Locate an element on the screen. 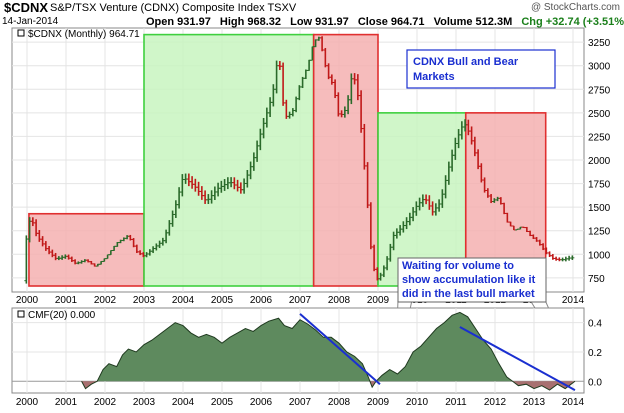 The width and height of the screenshot is (624, 413). x-tick-label: 2004 is located at coordinates (183, 300).